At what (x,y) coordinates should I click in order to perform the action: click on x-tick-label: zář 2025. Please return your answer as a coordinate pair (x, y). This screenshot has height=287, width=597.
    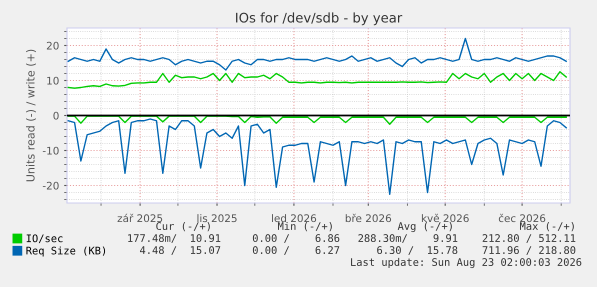
    Looking at the image, I should click on (140, 218).